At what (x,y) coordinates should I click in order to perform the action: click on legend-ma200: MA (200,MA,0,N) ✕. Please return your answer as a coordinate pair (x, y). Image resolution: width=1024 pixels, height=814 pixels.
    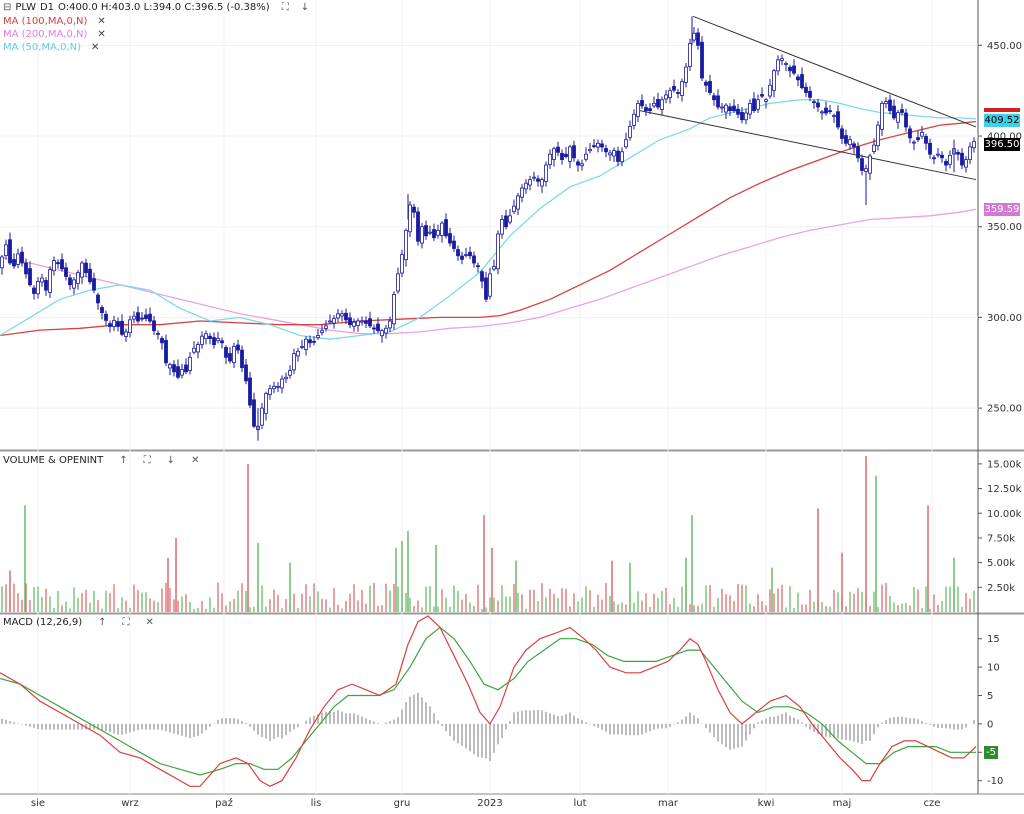
    Looking at the image, I should click on (54, 34).